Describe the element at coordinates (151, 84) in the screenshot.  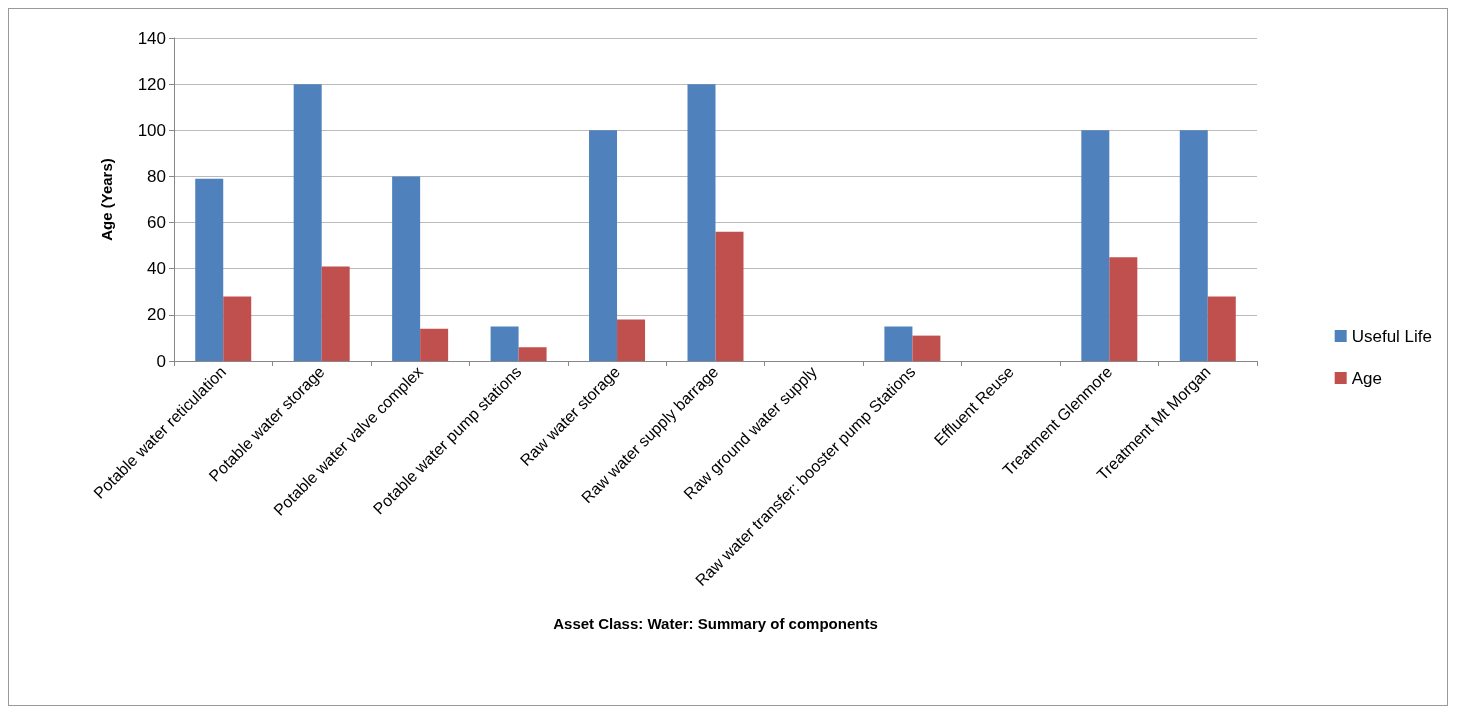
I see `y-tick-label: 120` at that location.